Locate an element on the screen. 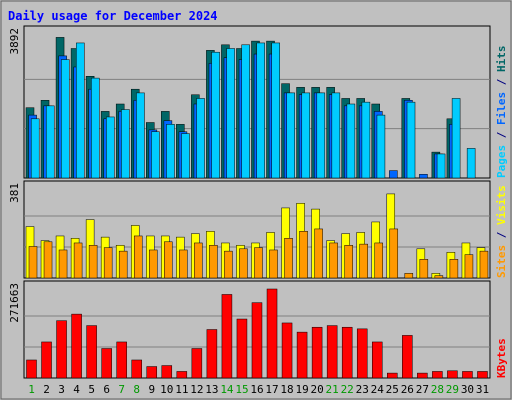 This screenshot has width=512, height=405. x-tick-label-day-20: 20 is located at coordinates (317, 389).